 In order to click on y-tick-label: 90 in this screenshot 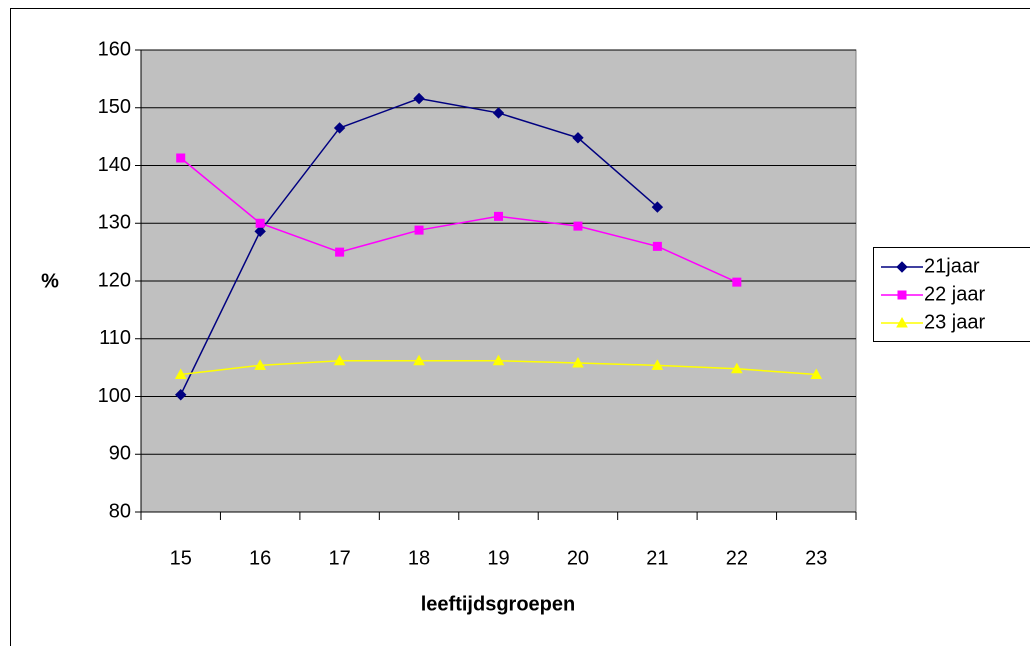, I will do `click(120, 454)`.